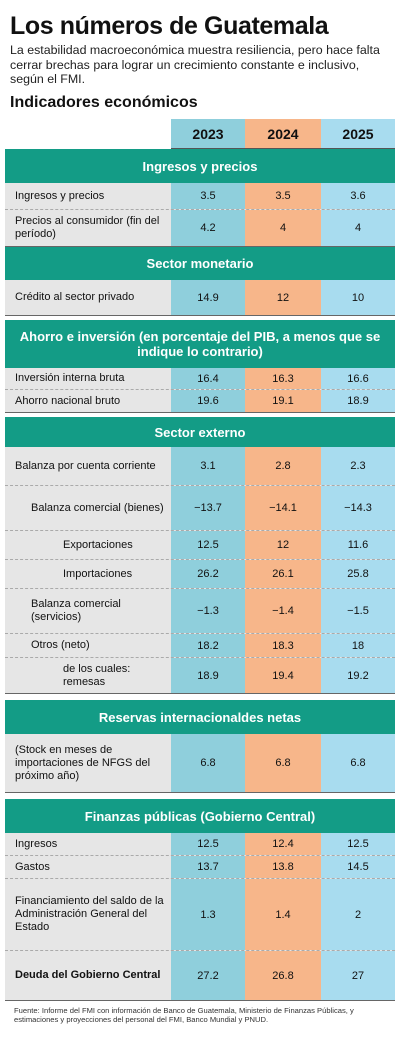 This screenshot has height=1040, width=400. I want to click on value-2025: 11.6, so click(358, 545).